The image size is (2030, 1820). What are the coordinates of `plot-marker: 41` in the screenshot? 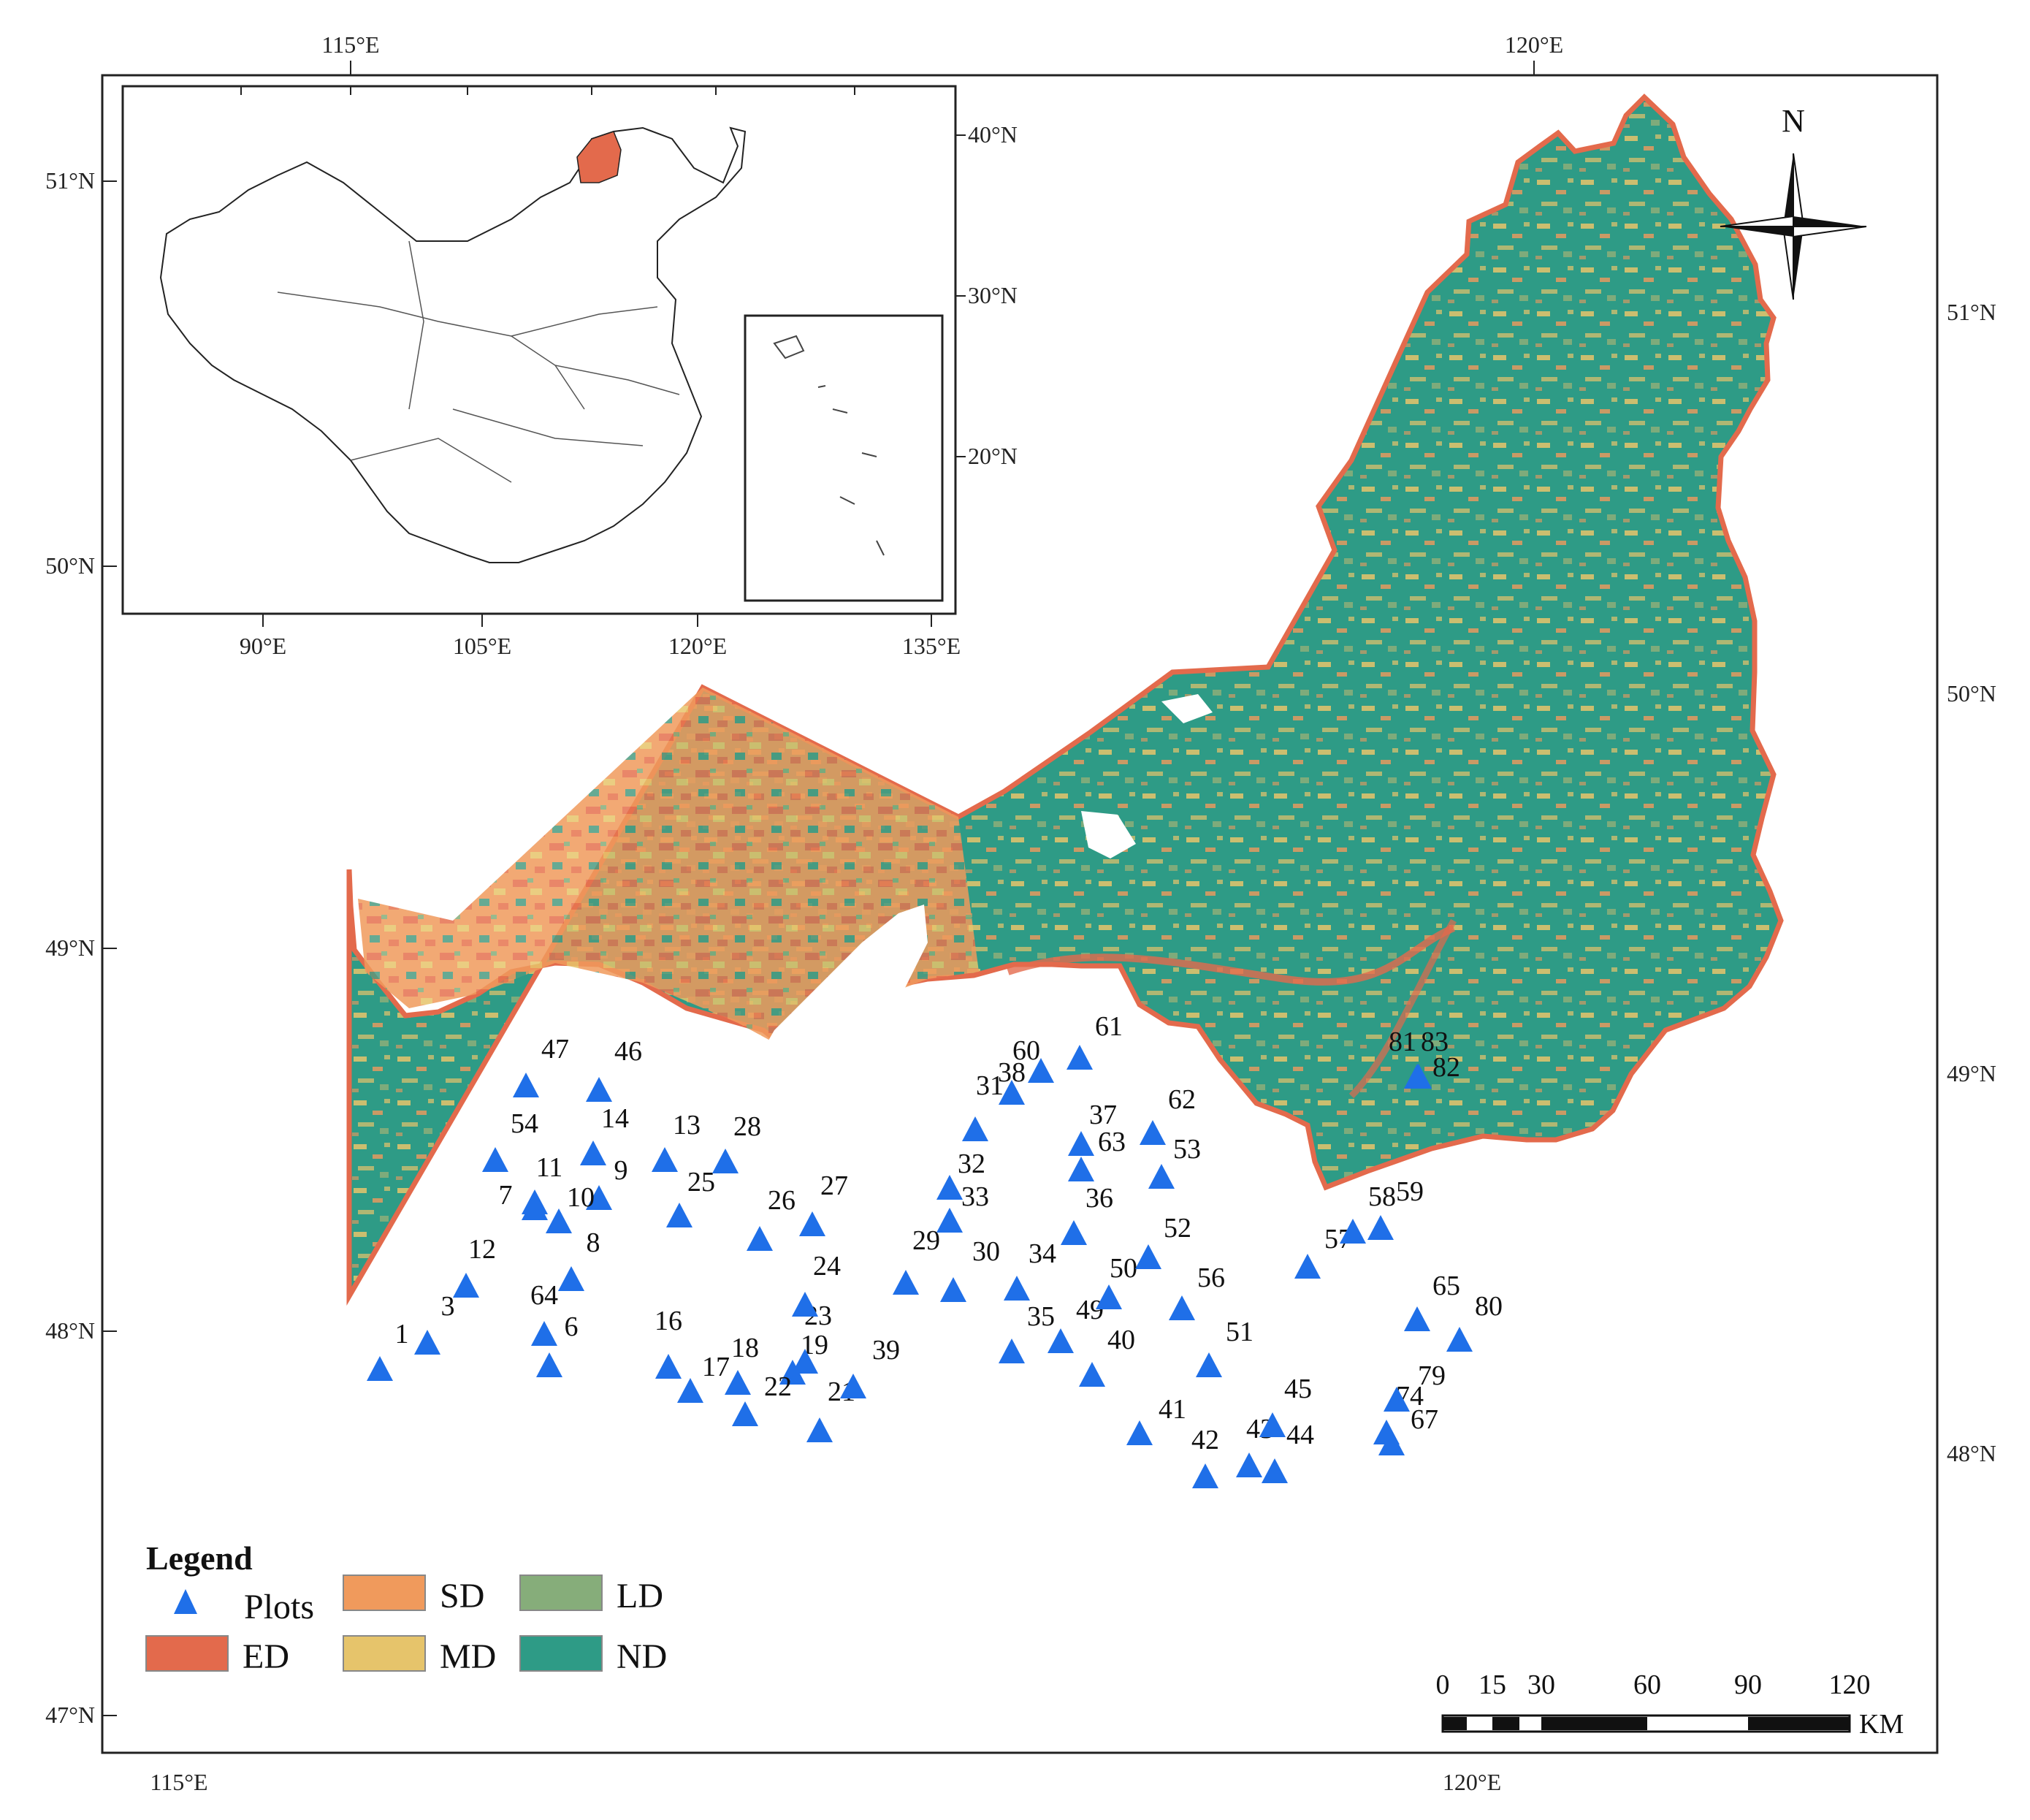 It's located at (1156, 1419).